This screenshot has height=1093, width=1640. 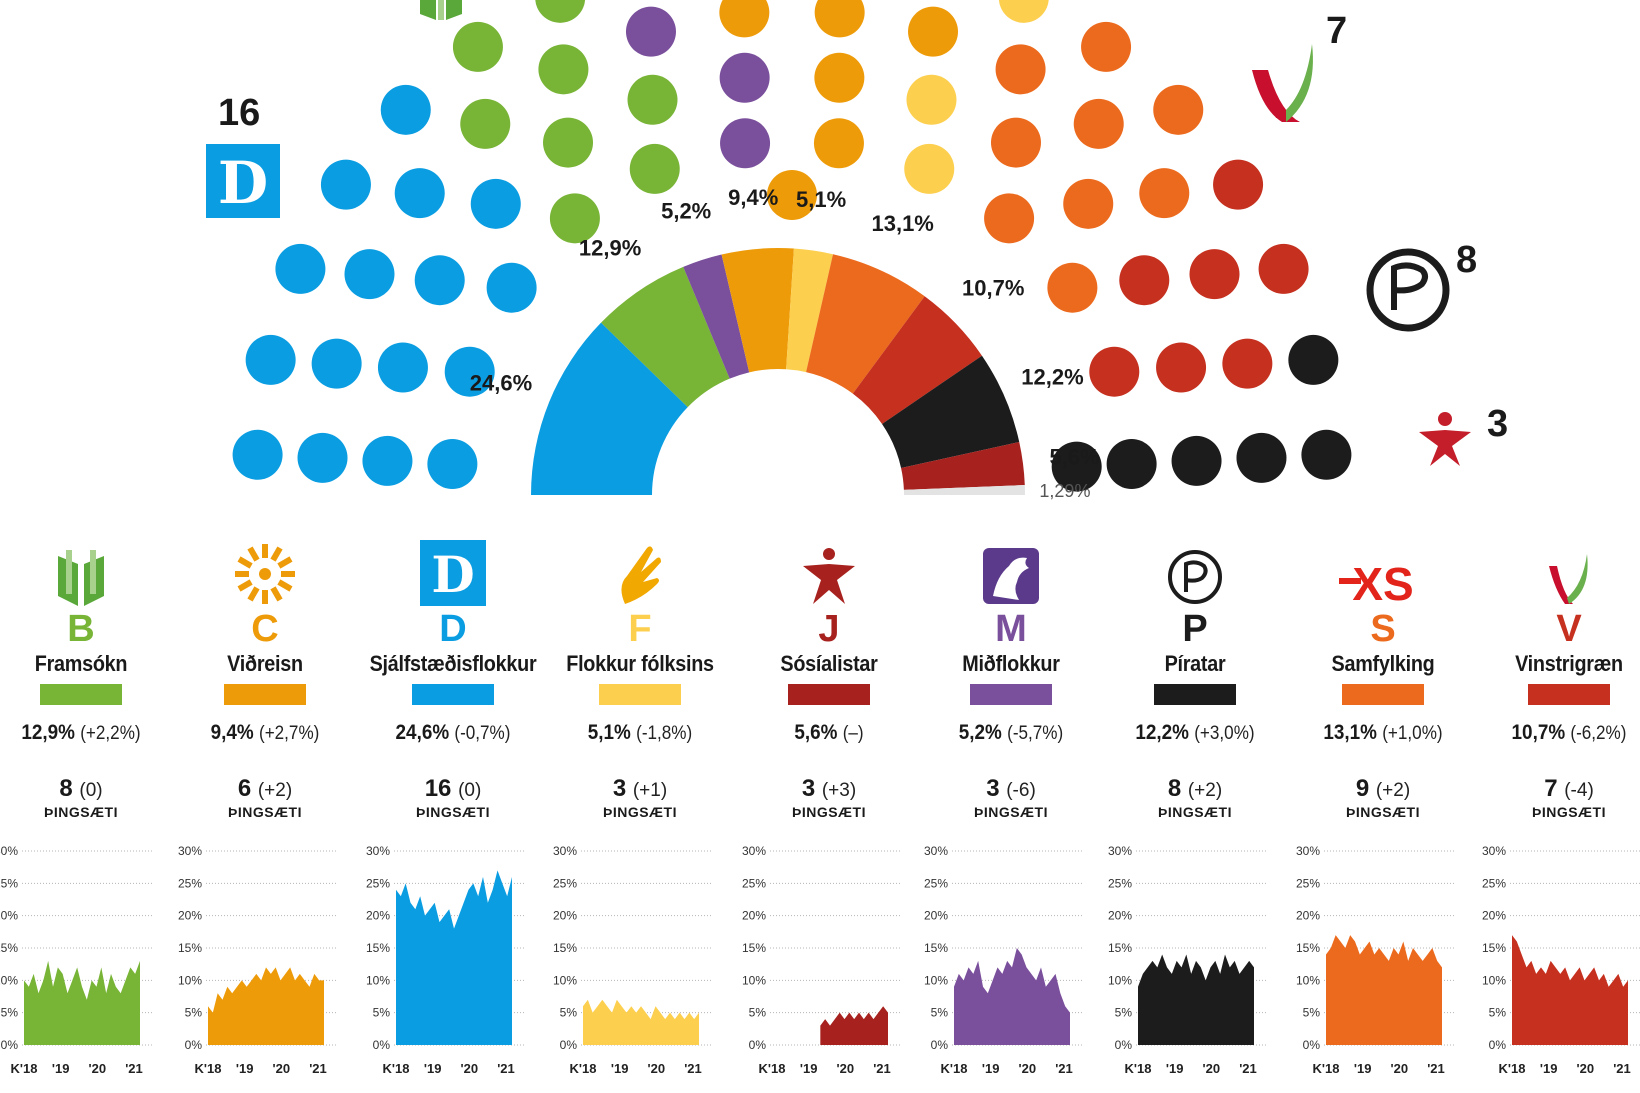 What do you see at coordinates (1187, 960) in the screenshot?
I see `trend-chart-p: 30% 25% 20% 15% 10% 5% 0% K'18 '19 '20 '21` at bounding box center [1187, 960].